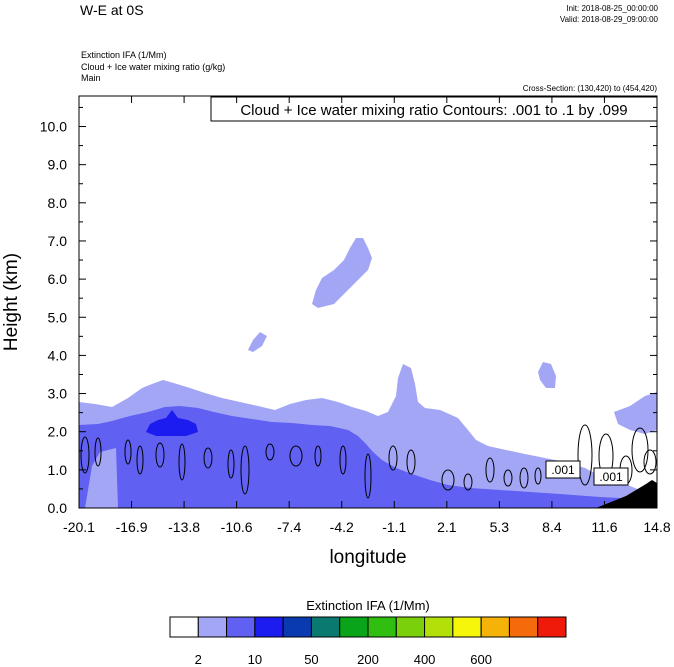 This screenshot has width=674, height=667. What do you see at coordinates (112, 10) in the screenshot?
I see `plot-title: W-E at 0S` at bounding box center [112, 10].